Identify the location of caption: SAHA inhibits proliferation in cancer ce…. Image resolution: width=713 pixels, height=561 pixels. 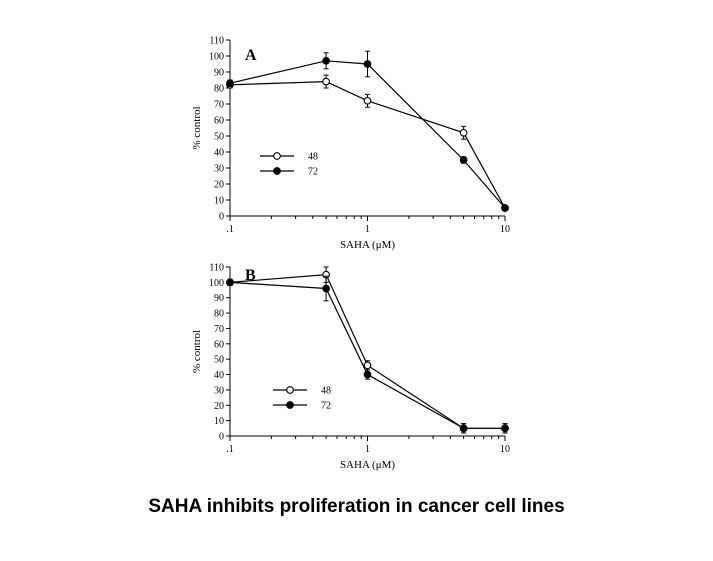
(356, 506).